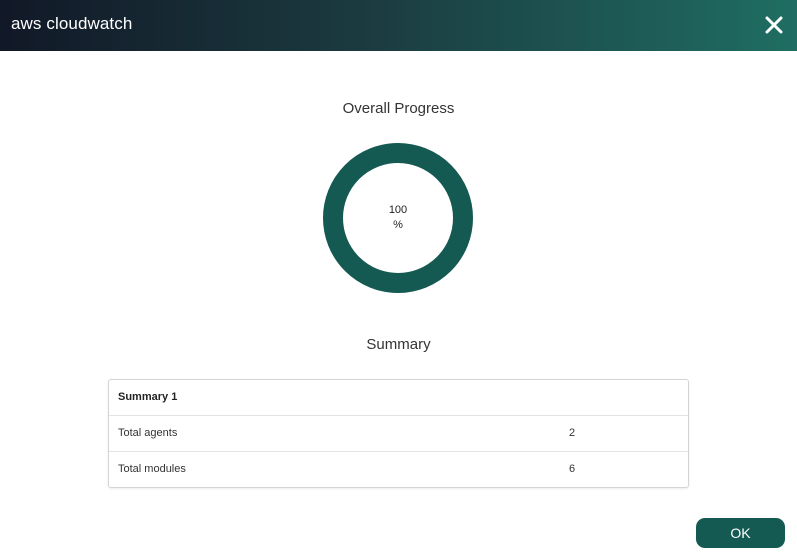 The height and width of the screenshot is (558, 797). I want to click on table-row: Total agents 2, so click(398, 433).